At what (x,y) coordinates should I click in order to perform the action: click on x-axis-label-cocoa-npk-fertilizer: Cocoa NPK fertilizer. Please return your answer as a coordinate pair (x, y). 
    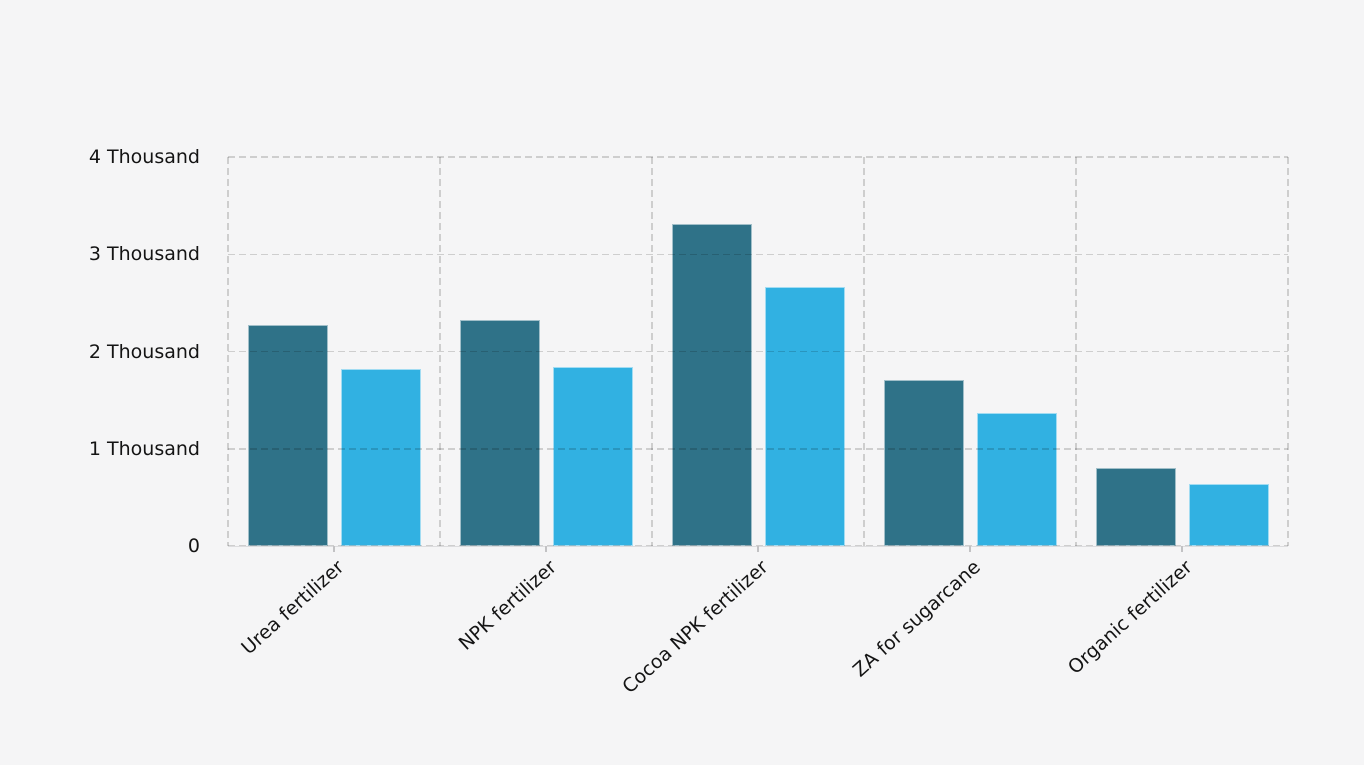
    Looking at the image, I should click on (695, 627).